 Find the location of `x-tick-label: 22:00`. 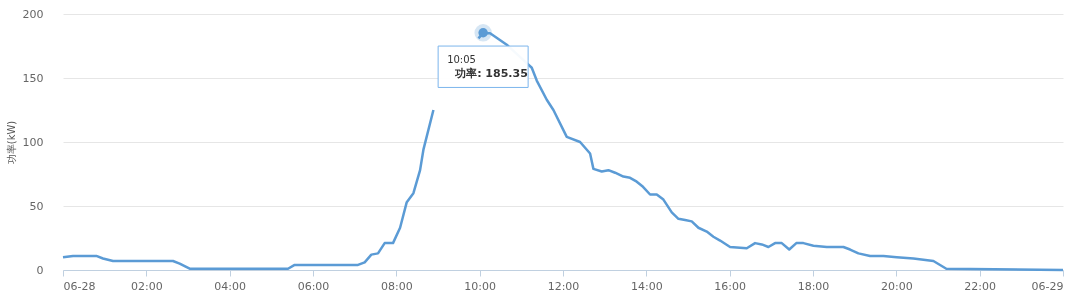

x-tick-label: 22:00 is located at coordinates (980, 286).